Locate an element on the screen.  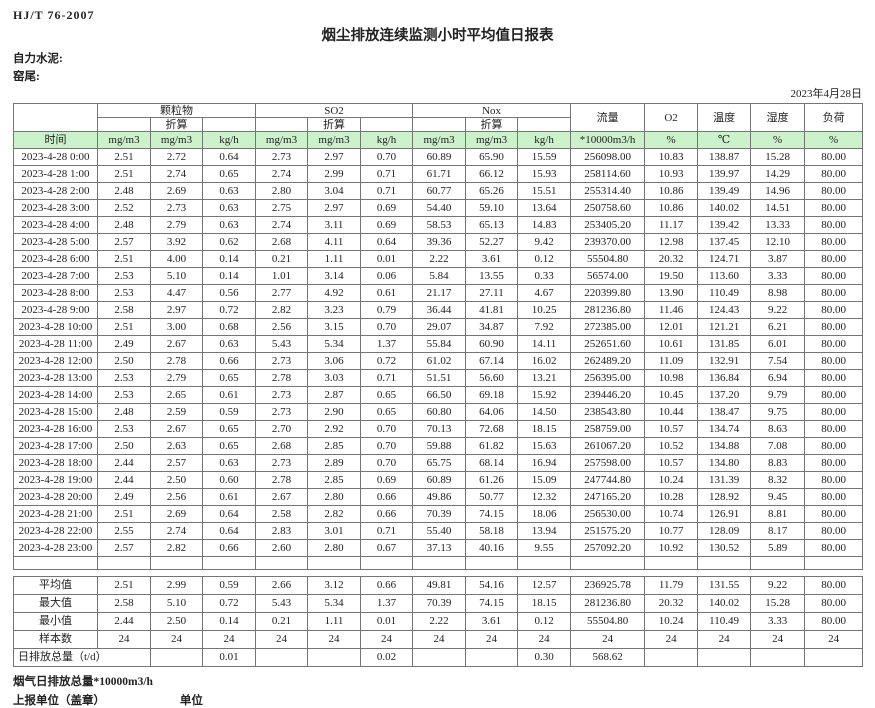
cell-value: 0.33 is located at coordinates (544, 276).